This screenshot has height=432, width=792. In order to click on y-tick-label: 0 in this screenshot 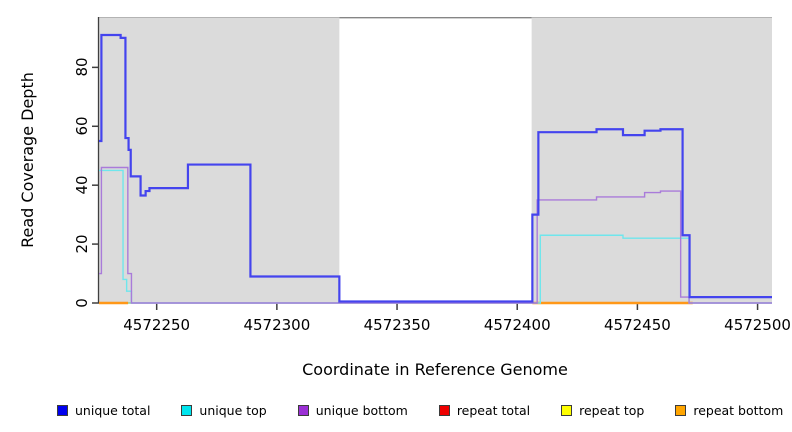, I will do `click(82, 303)`.